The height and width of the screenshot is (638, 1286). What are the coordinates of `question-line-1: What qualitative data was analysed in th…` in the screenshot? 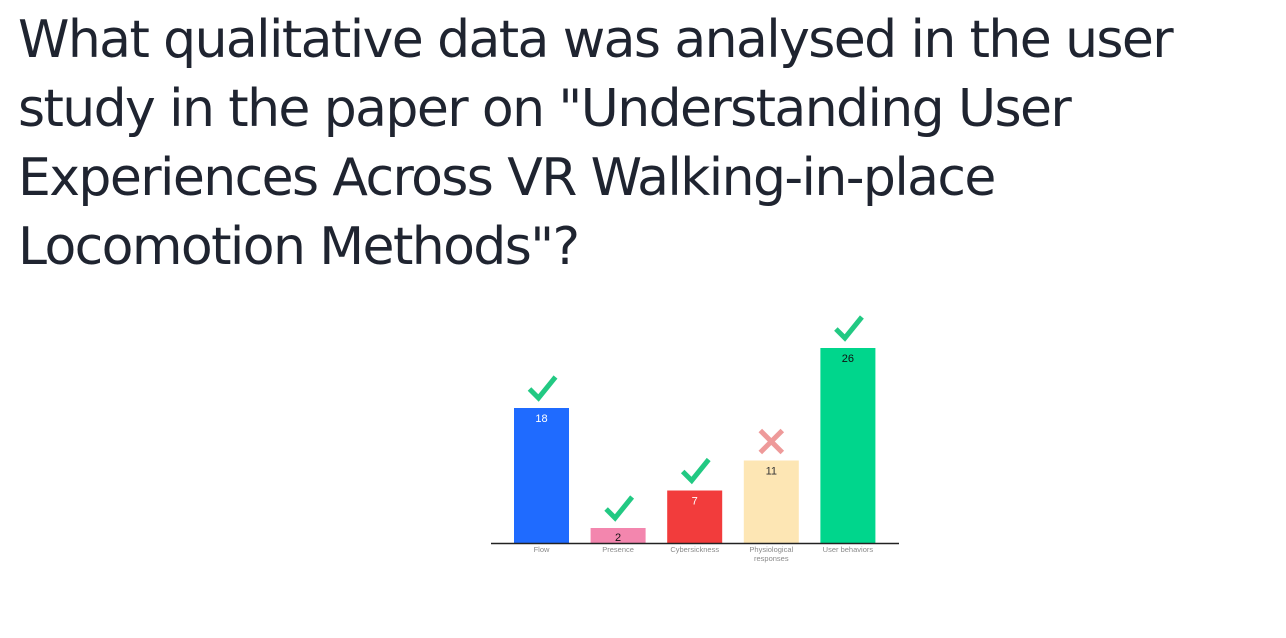 It's located at (596, 40).